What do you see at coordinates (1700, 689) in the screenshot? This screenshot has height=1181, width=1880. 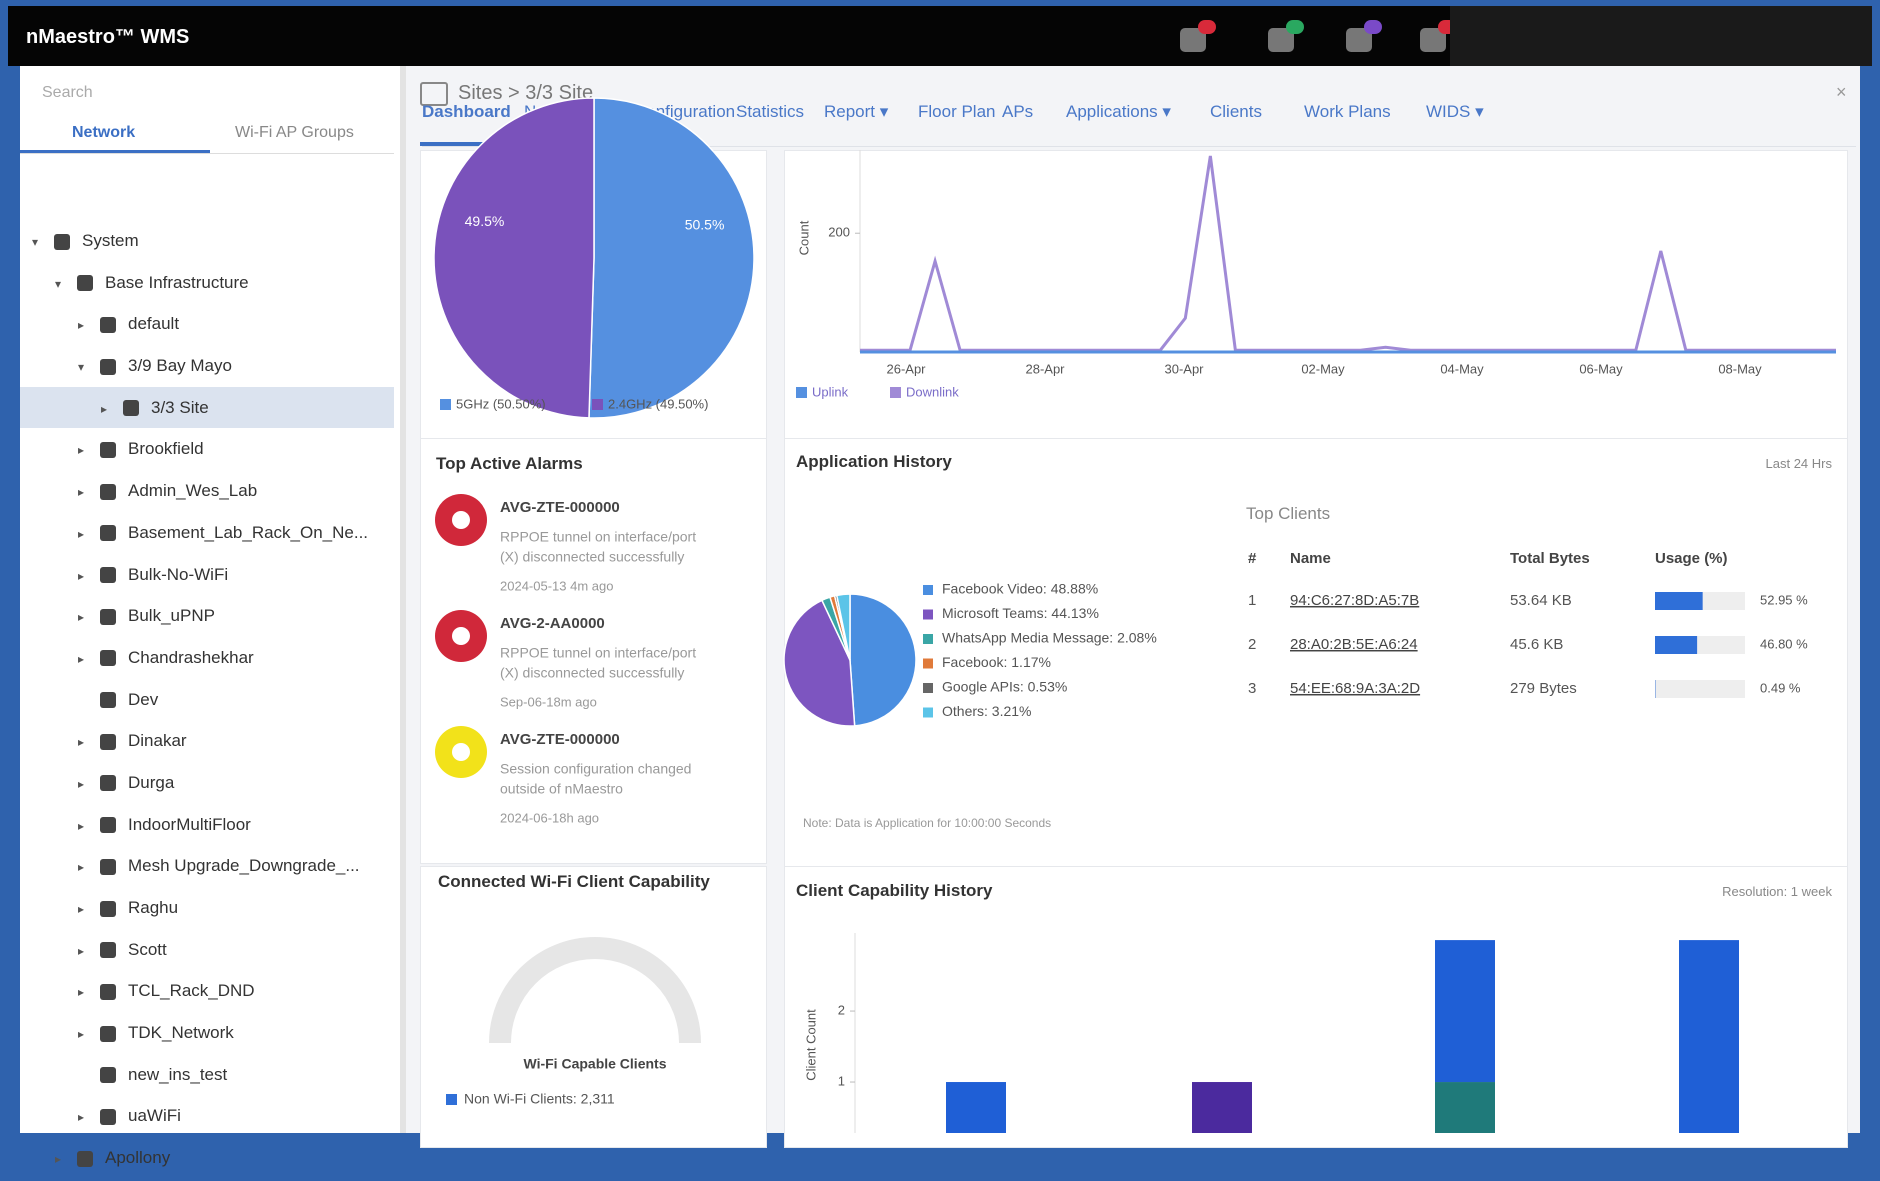 I see `usage-track` at bounding box center [1700, 689].